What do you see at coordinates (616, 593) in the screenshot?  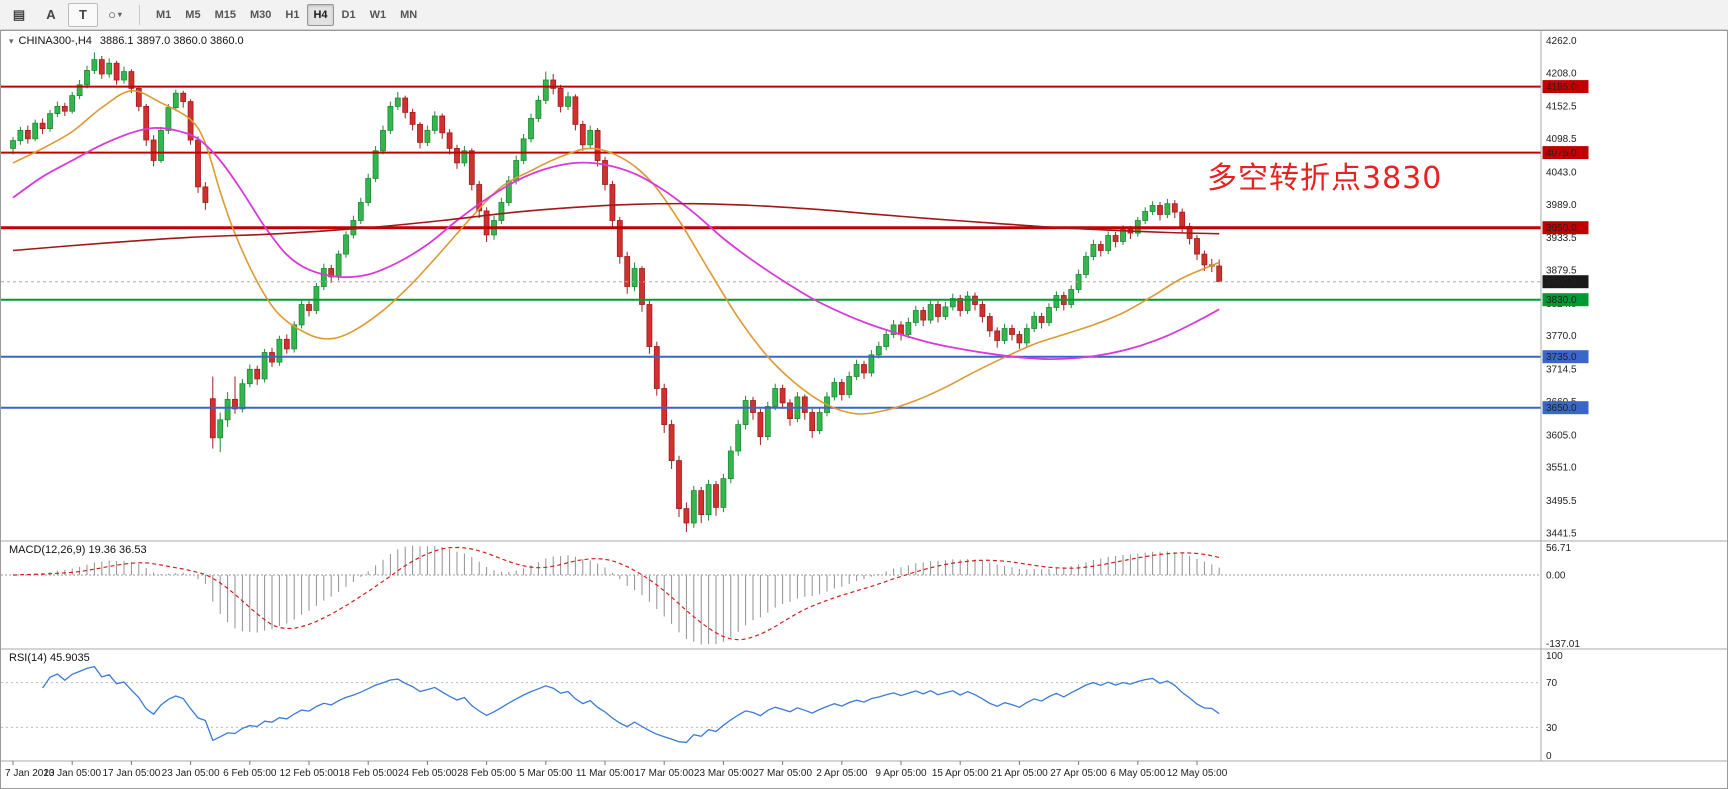 I see `macd-signal-line` at bounding box center [616, 593].